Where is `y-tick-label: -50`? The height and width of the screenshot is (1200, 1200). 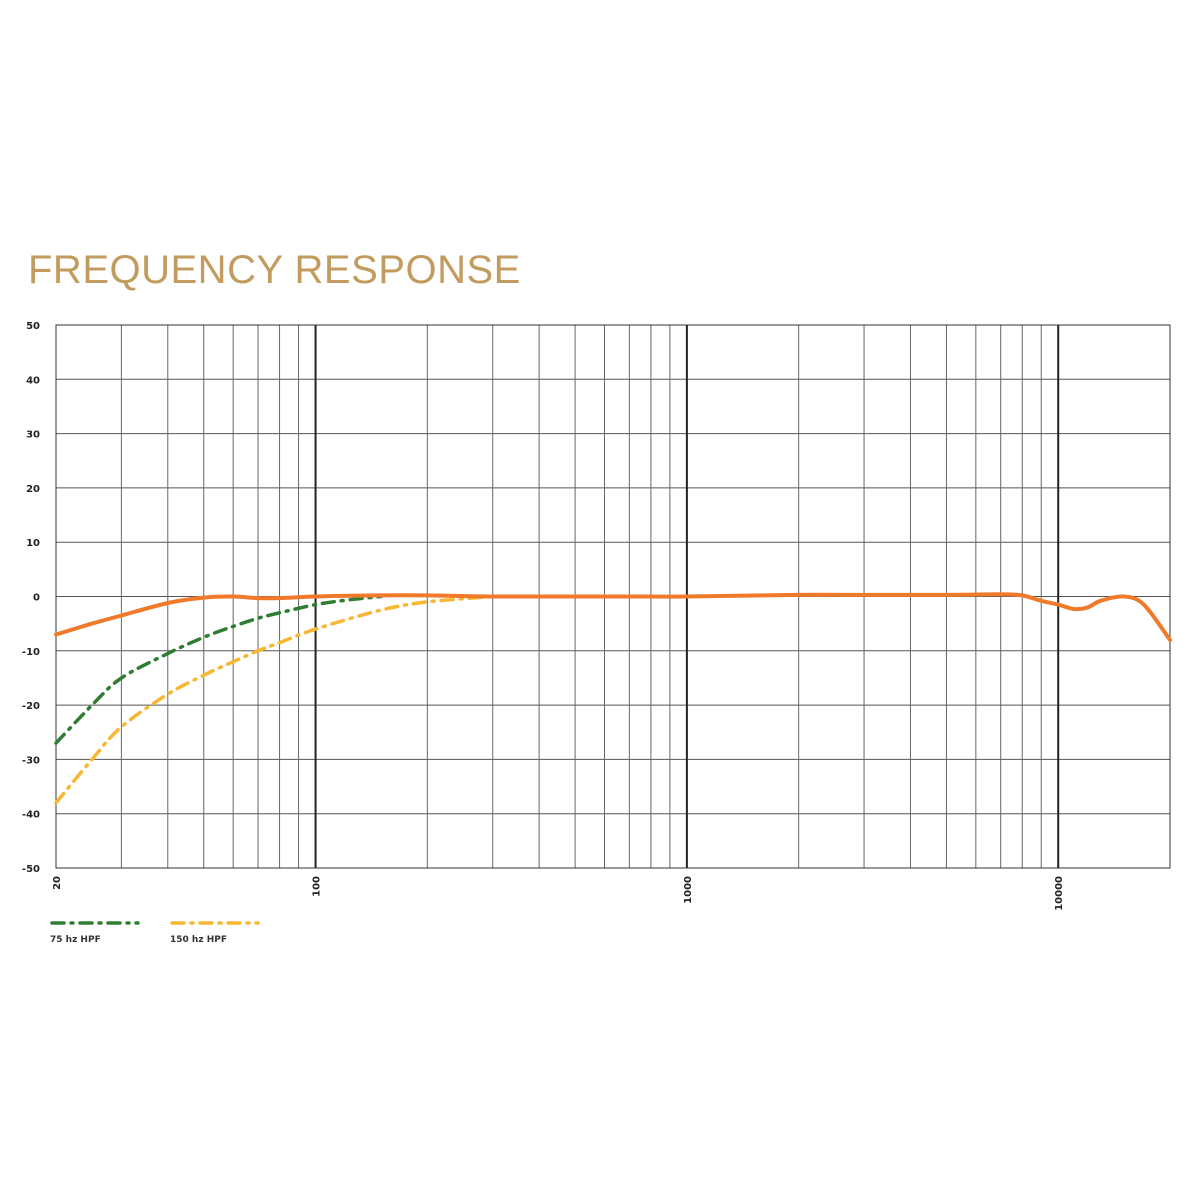 y-tick-label: -50 is located at coordinates (31, 869).